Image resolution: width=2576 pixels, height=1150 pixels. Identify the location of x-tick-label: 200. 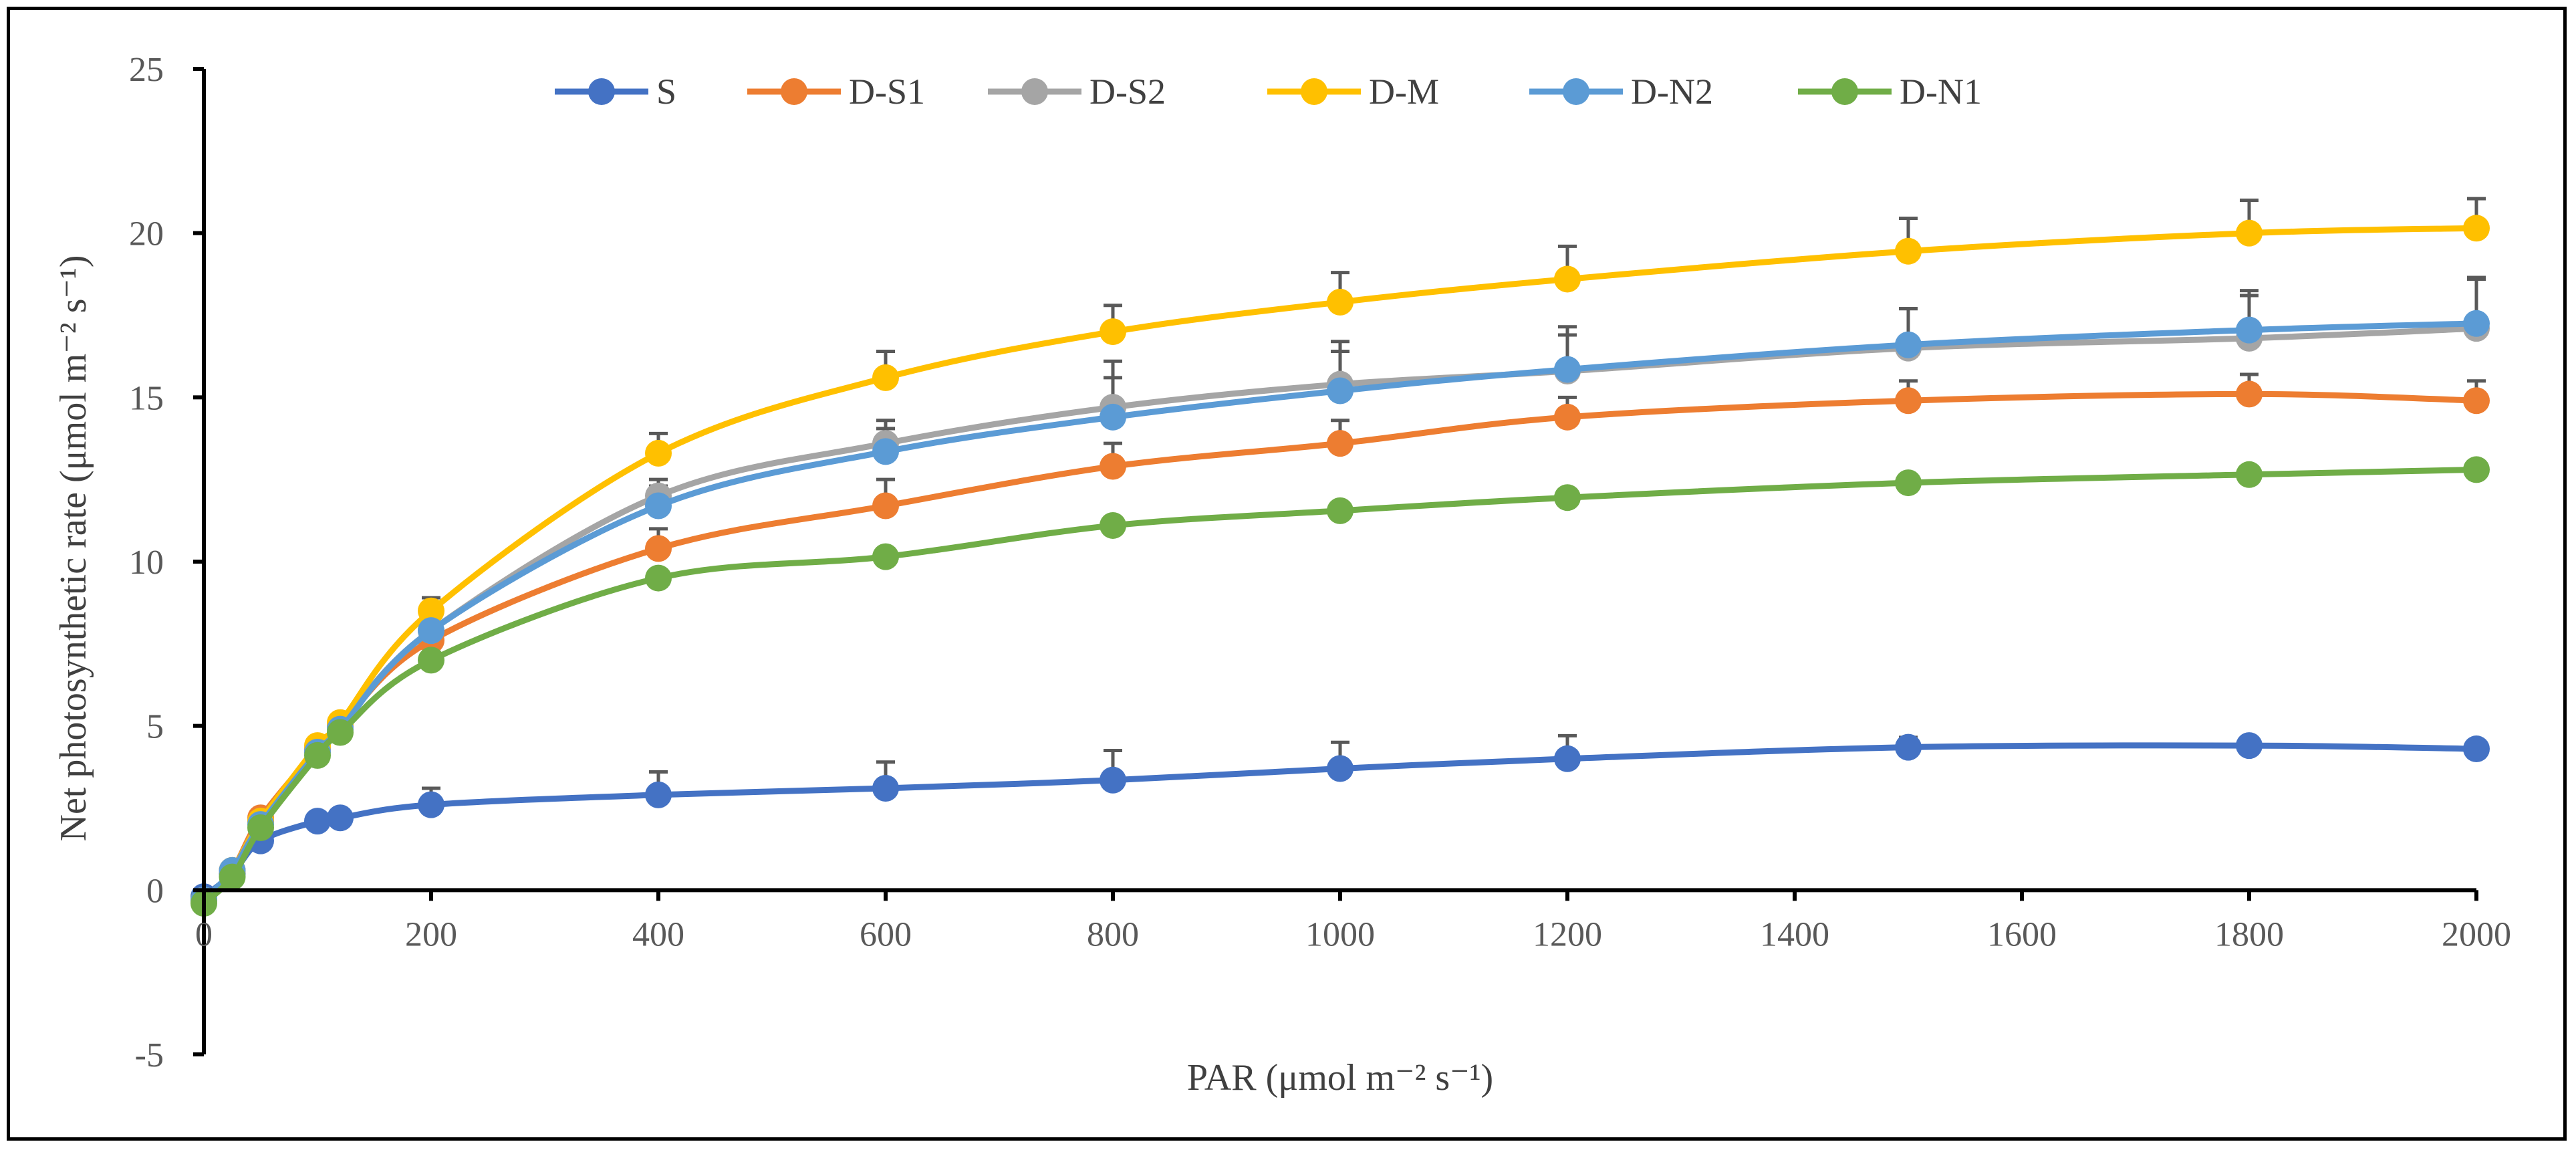
(431, 934).